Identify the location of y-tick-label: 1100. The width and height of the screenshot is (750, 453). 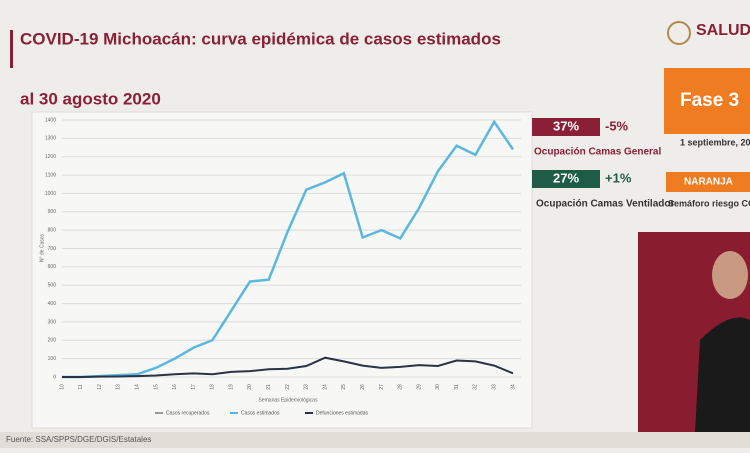
(50, 175).